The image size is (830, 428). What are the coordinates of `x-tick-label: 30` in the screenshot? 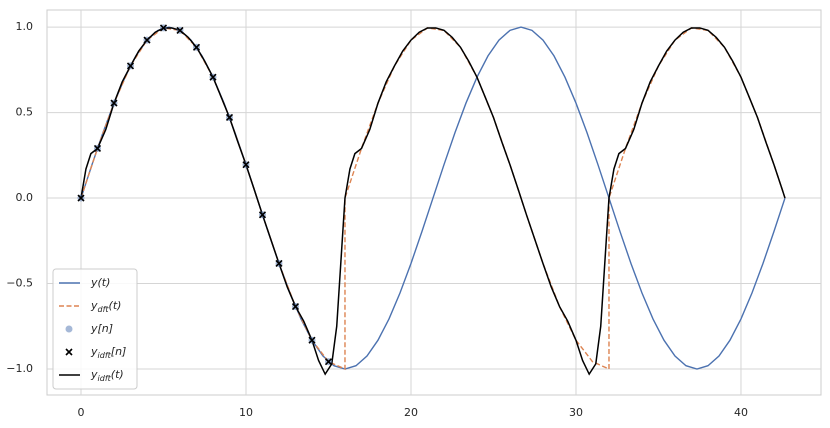 It's located at (576, 412).